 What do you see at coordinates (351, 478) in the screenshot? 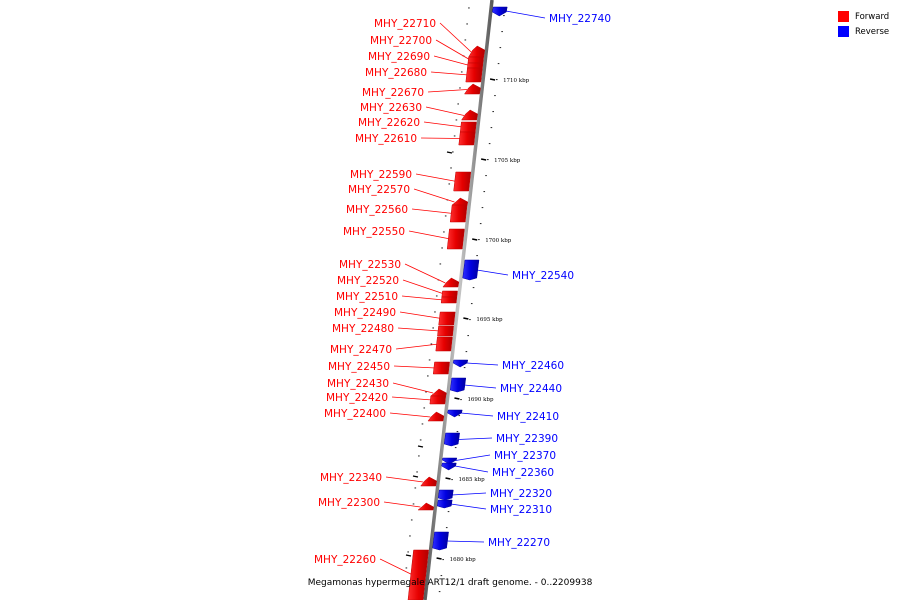
I see `forward-gene-label: MHY_22340` at bounding box center [351, 478].